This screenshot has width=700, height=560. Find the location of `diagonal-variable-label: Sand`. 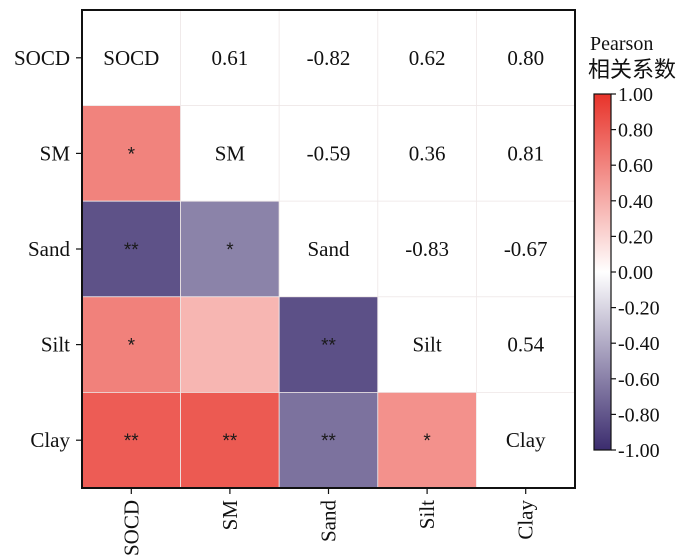

diagonal-variable-label: Sand is located at coordinates (329, 249).